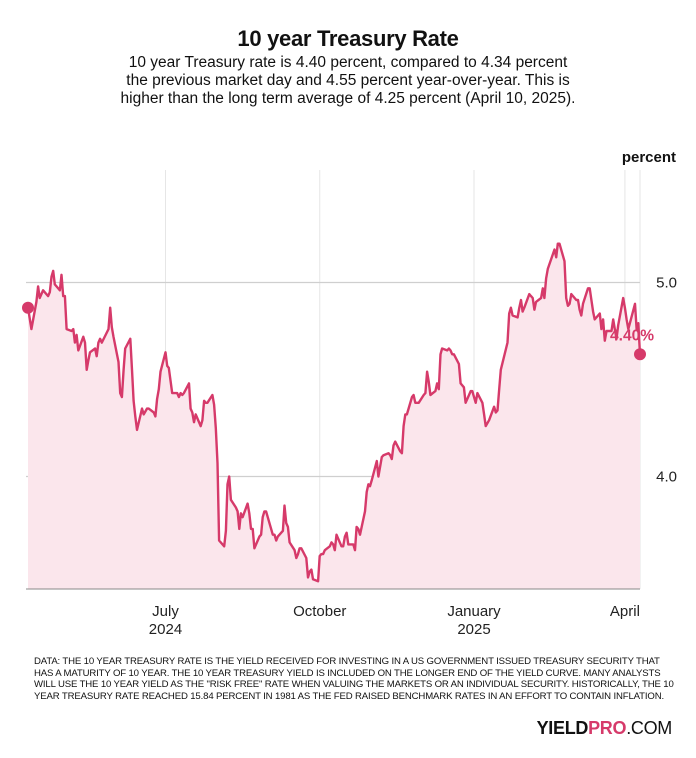 The image size is (696, 758). What do you see at coordinates (473, 629) in the screenshot?
I see `x-tick-label: 2025` at bounding box center [473, 629].